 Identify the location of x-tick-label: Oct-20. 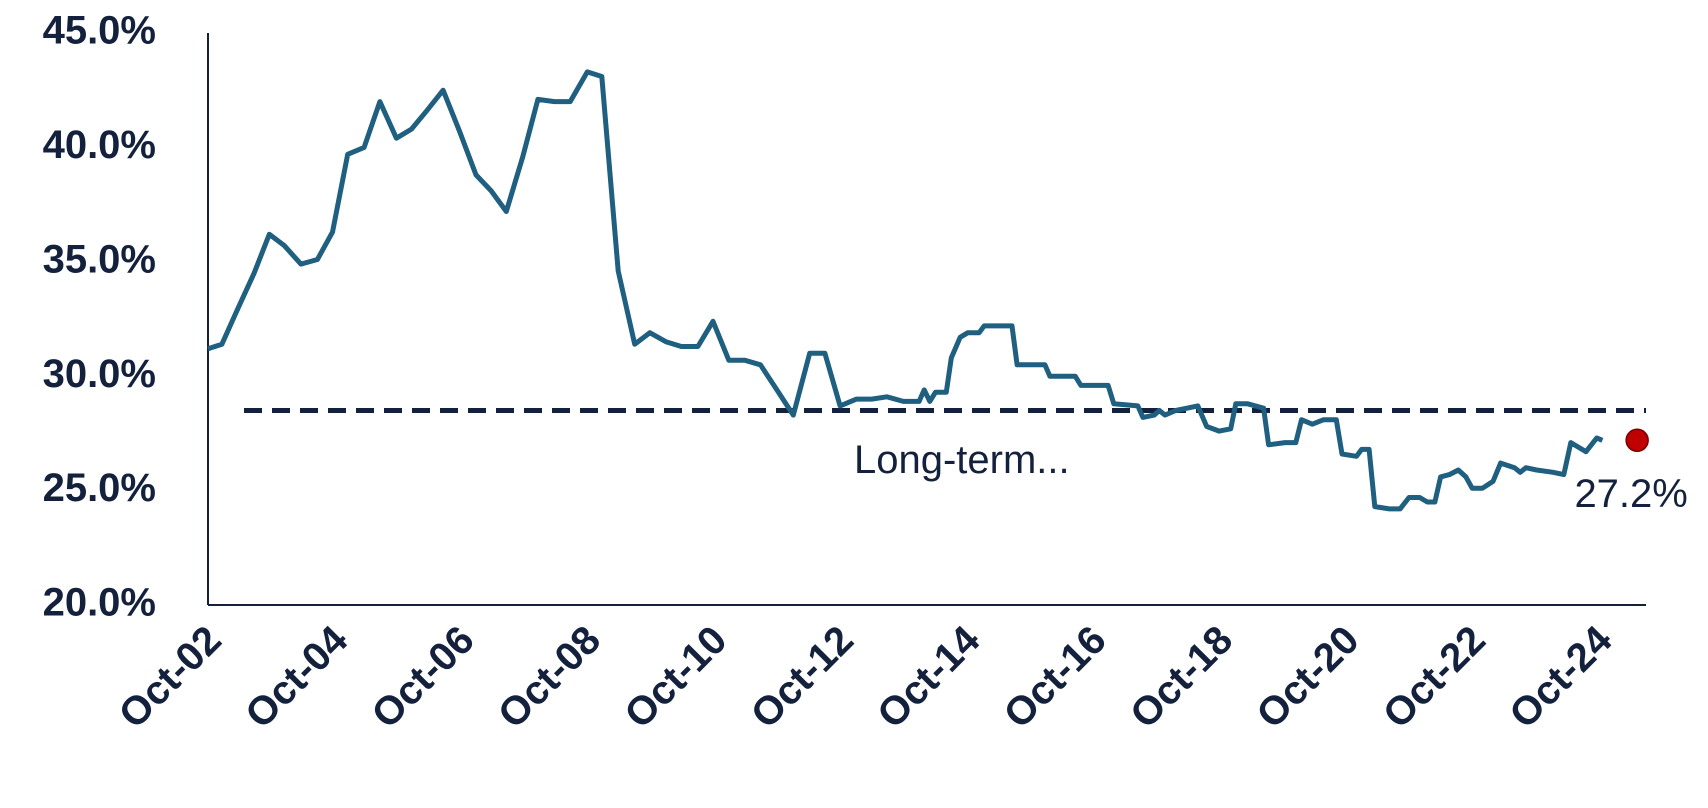
(1307, 677).